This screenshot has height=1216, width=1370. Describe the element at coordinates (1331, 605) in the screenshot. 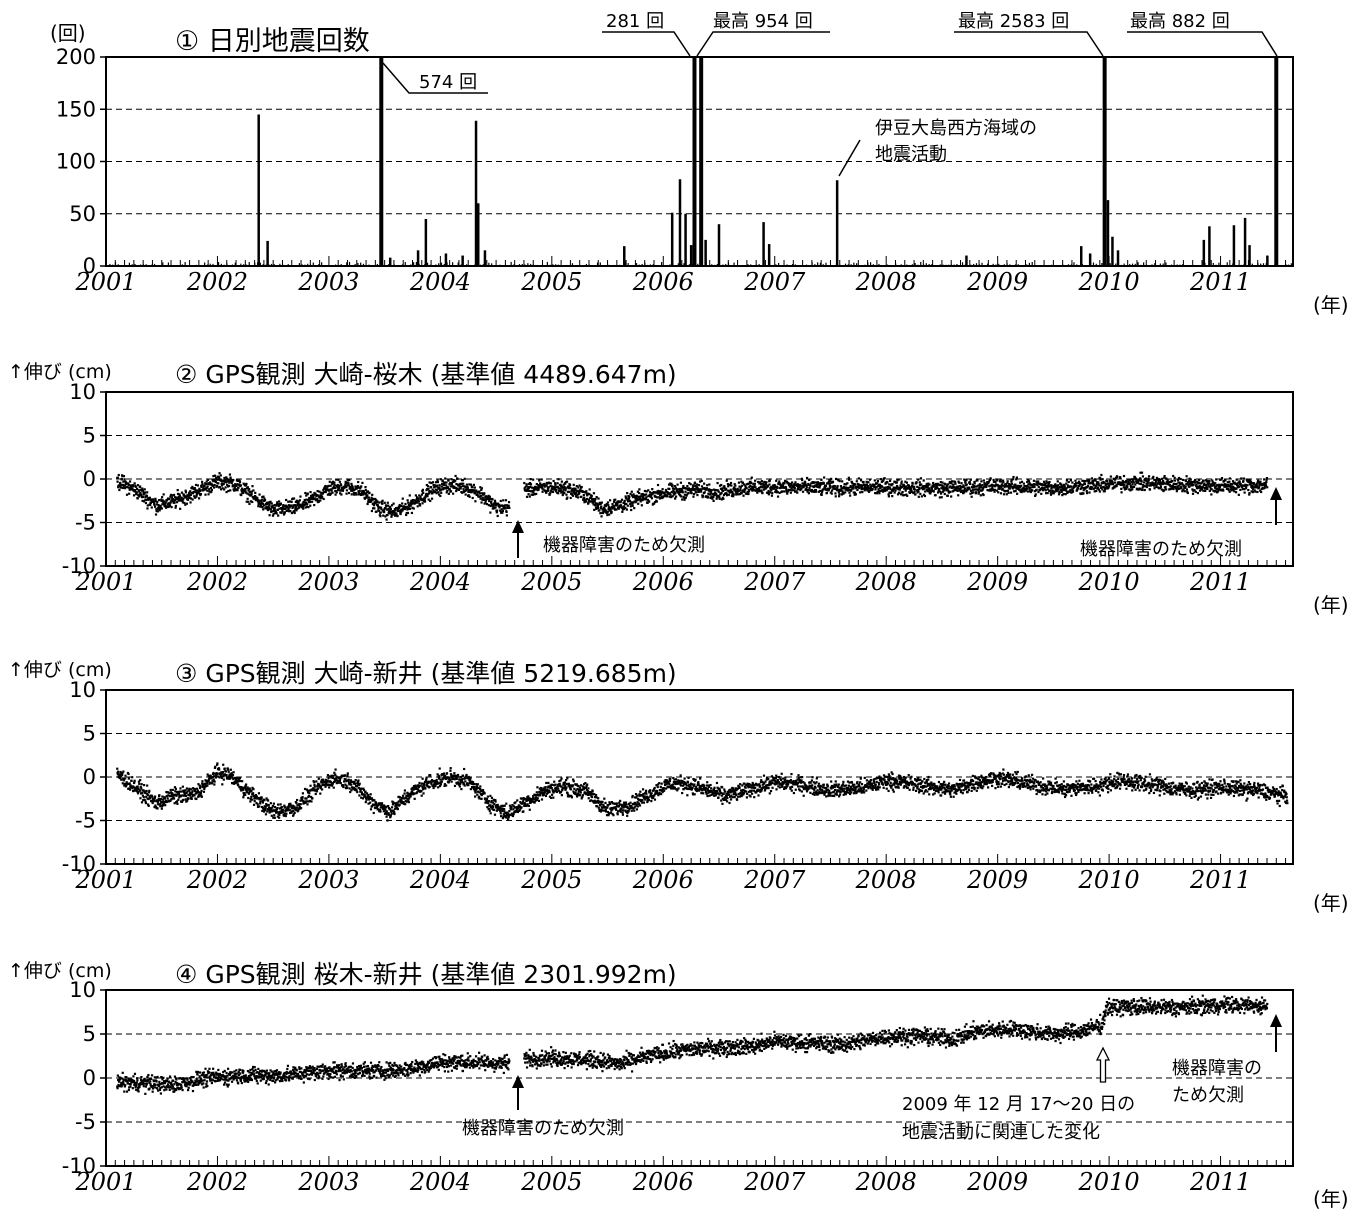

I see `panel2-year-unit: (年)` at that location.